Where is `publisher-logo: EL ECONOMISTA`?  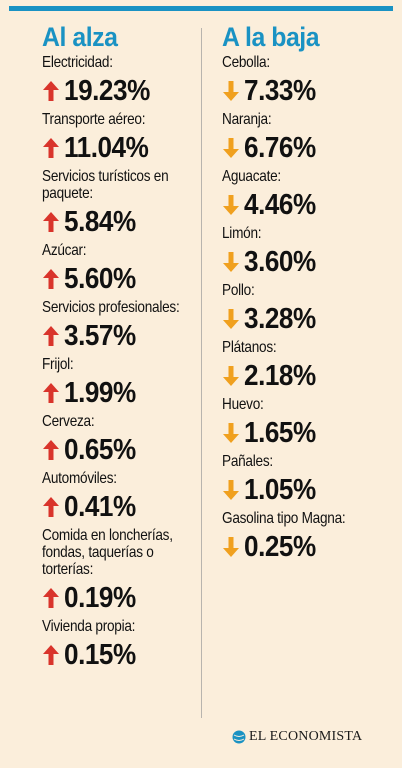
publisher-logo: EL ECONOMISTA is located at coordinates (297, 737).